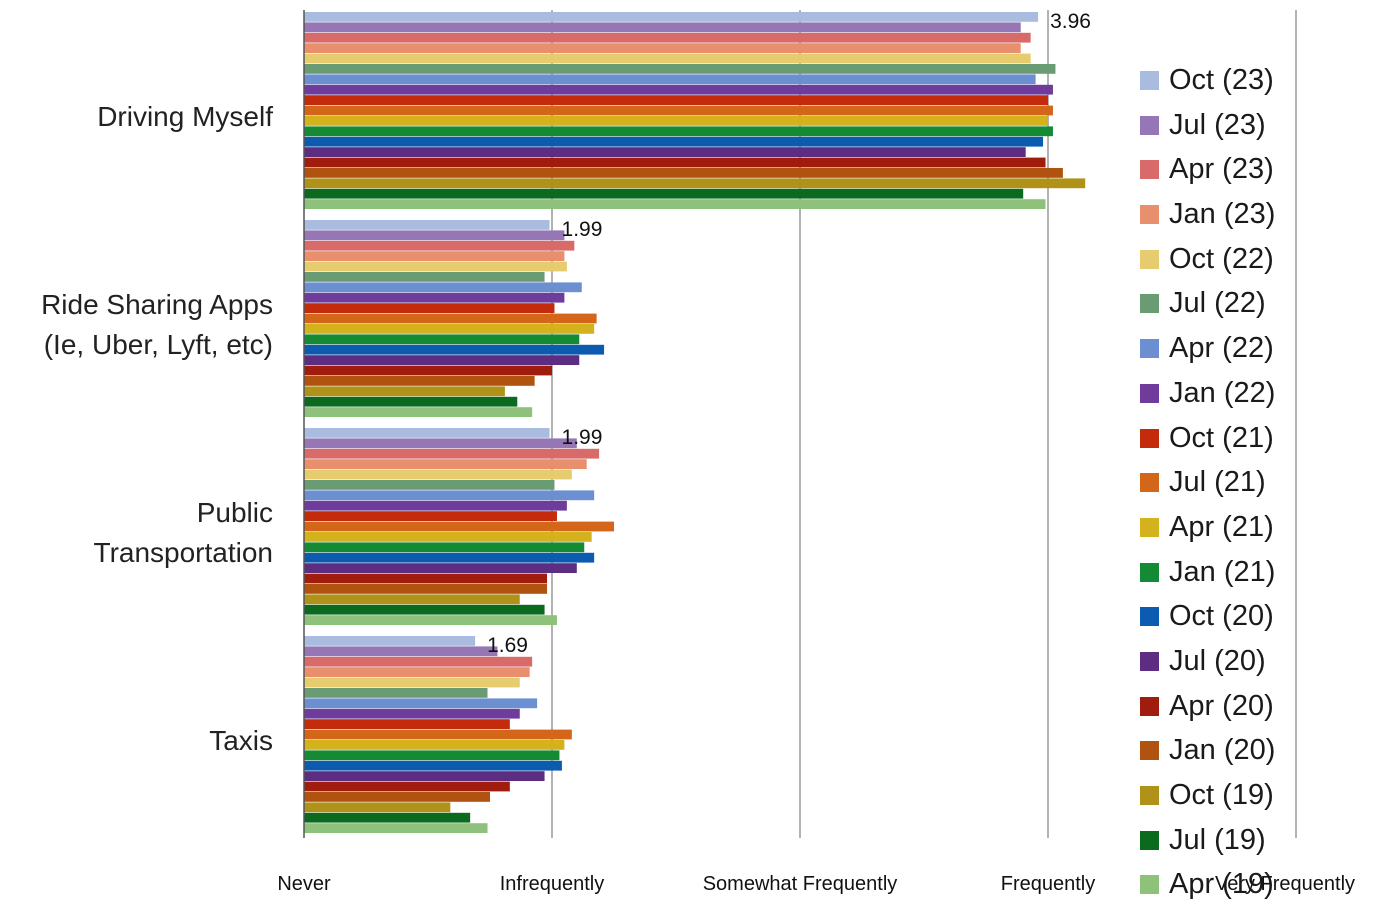 The height and width of the screenshot is (907, 1380). I want to click on legend-item: Oct (23), so click(1207, 80).